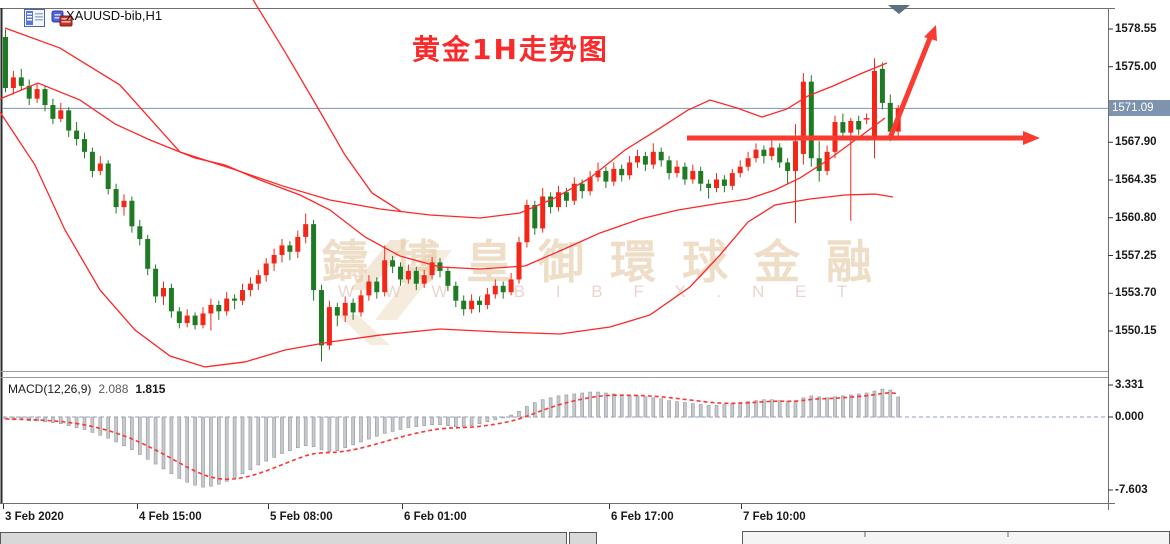 The image size is (1170, 544). I want to click on macd-signal-value: 1.815, so click(150, 389).